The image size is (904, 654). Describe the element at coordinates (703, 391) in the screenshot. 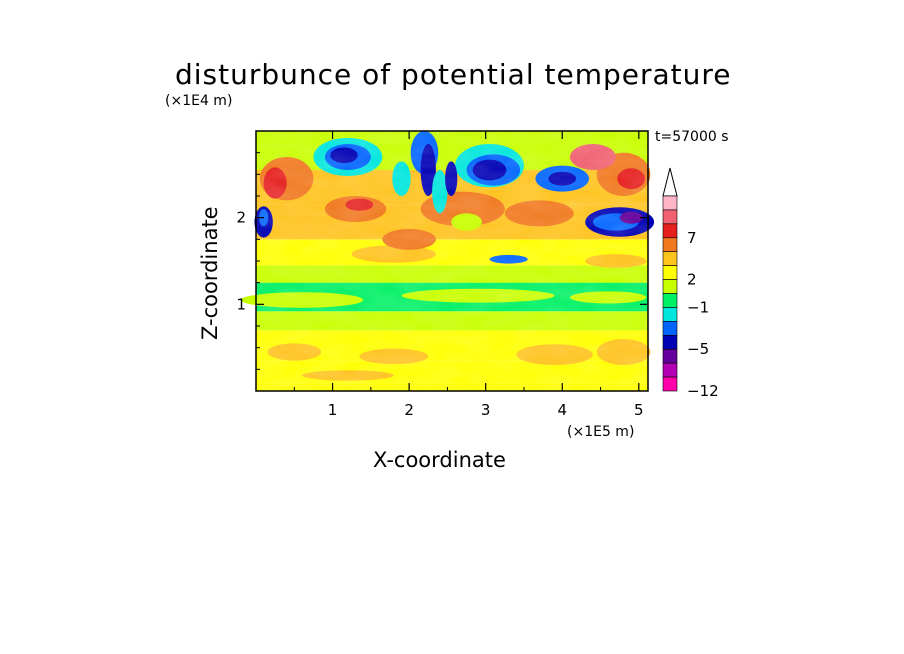

I see `colorbar-label: −12` at that location.